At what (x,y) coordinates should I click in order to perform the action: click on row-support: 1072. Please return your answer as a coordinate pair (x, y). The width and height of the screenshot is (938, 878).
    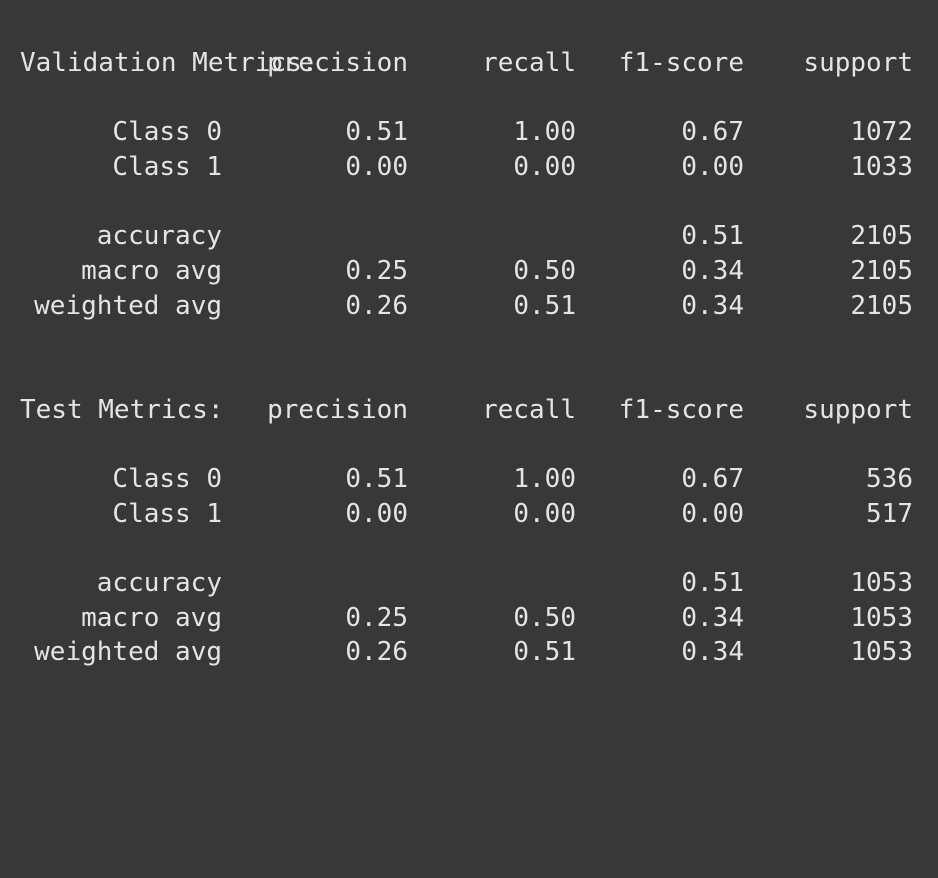
    Looking at the image, I should click on (881, 132).